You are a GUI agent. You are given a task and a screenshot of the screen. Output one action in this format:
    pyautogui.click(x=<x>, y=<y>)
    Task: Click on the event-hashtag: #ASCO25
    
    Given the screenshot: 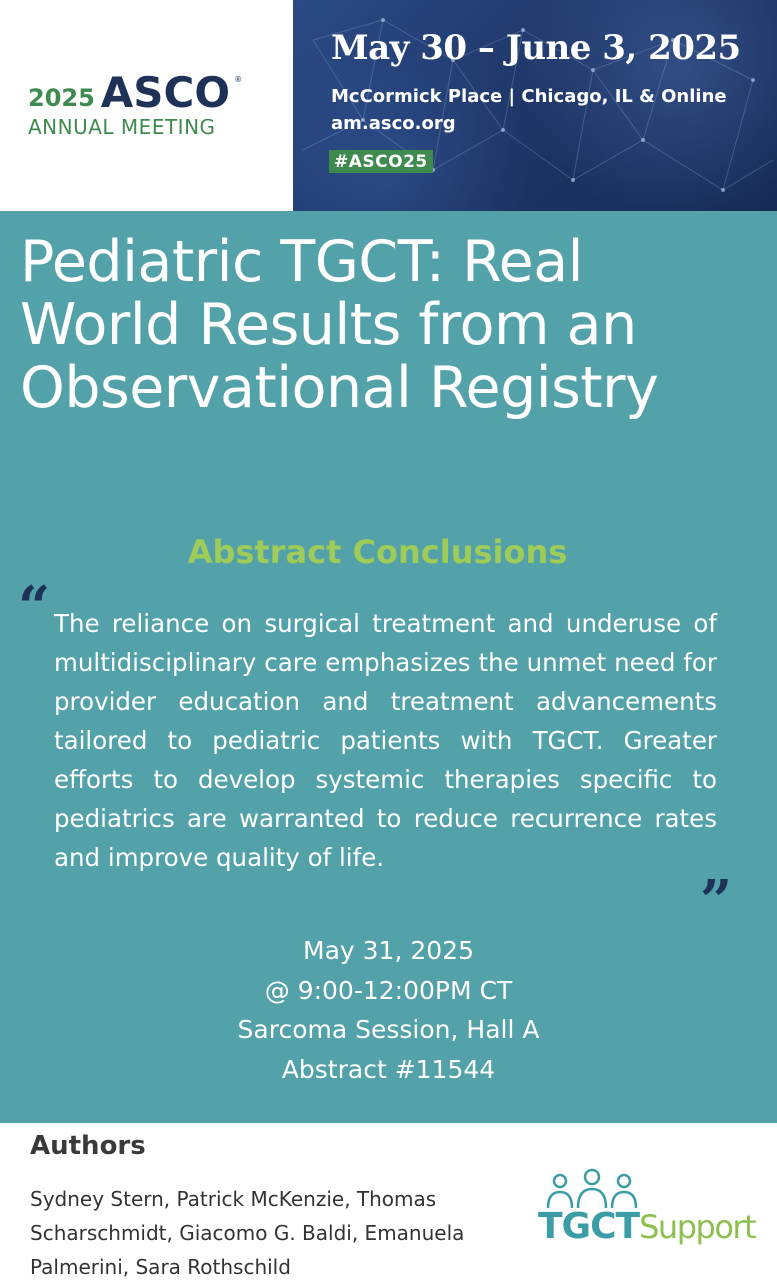 What is the action you would take?
    pyautogui.click(x=381, y=161)
    